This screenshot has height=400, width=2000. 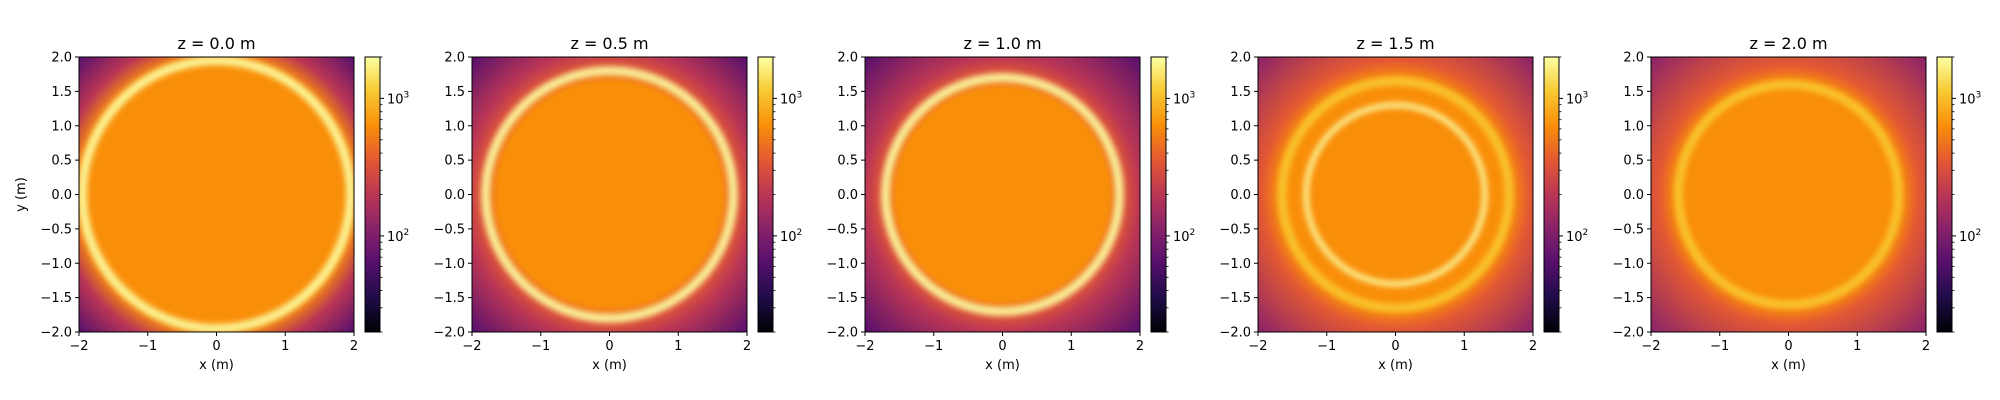 I want to click on y-axis-label: y (m), so click(x=21, y=194).